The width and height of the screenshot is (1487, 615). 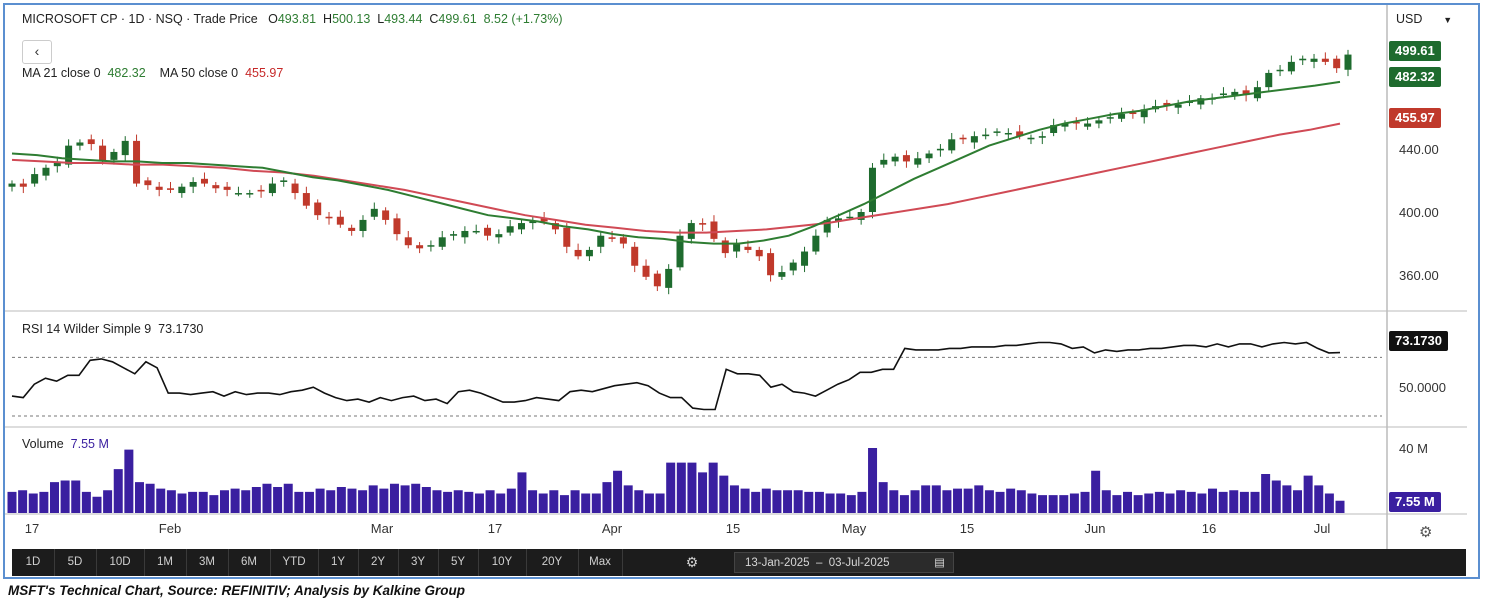 I want to click on range-button-1y: 1Y, so click(x=338, y=562).